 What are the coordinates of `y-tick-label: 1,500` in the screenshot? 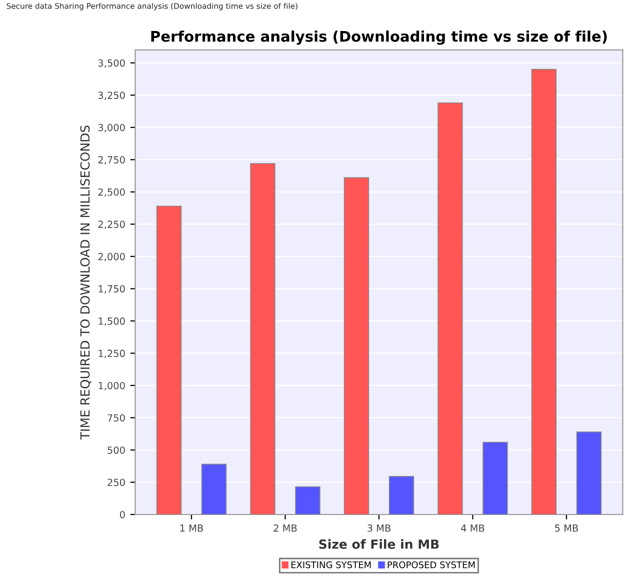 It's located at (111, 321).